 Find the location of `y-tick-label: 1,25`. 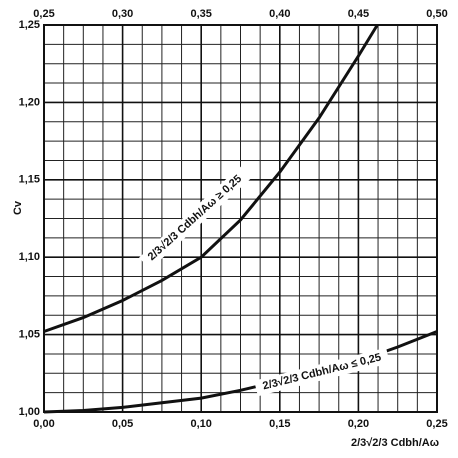

y-tick-label: 1,25 is located at coordinates (29, 25).